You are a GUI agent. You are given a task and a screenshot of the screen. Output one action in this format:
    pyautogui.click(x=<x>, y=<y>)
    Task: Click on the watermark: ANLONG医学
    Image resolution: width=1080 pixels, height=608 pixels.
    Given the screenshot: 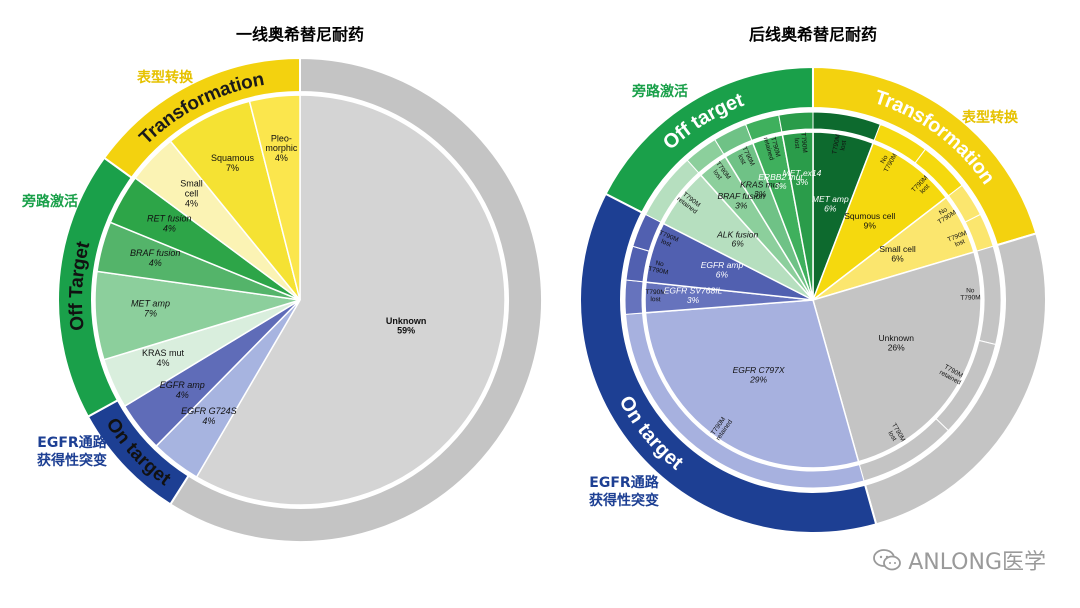 What is the action you would take?
    pyautogui.click(x=959, y=560)
    